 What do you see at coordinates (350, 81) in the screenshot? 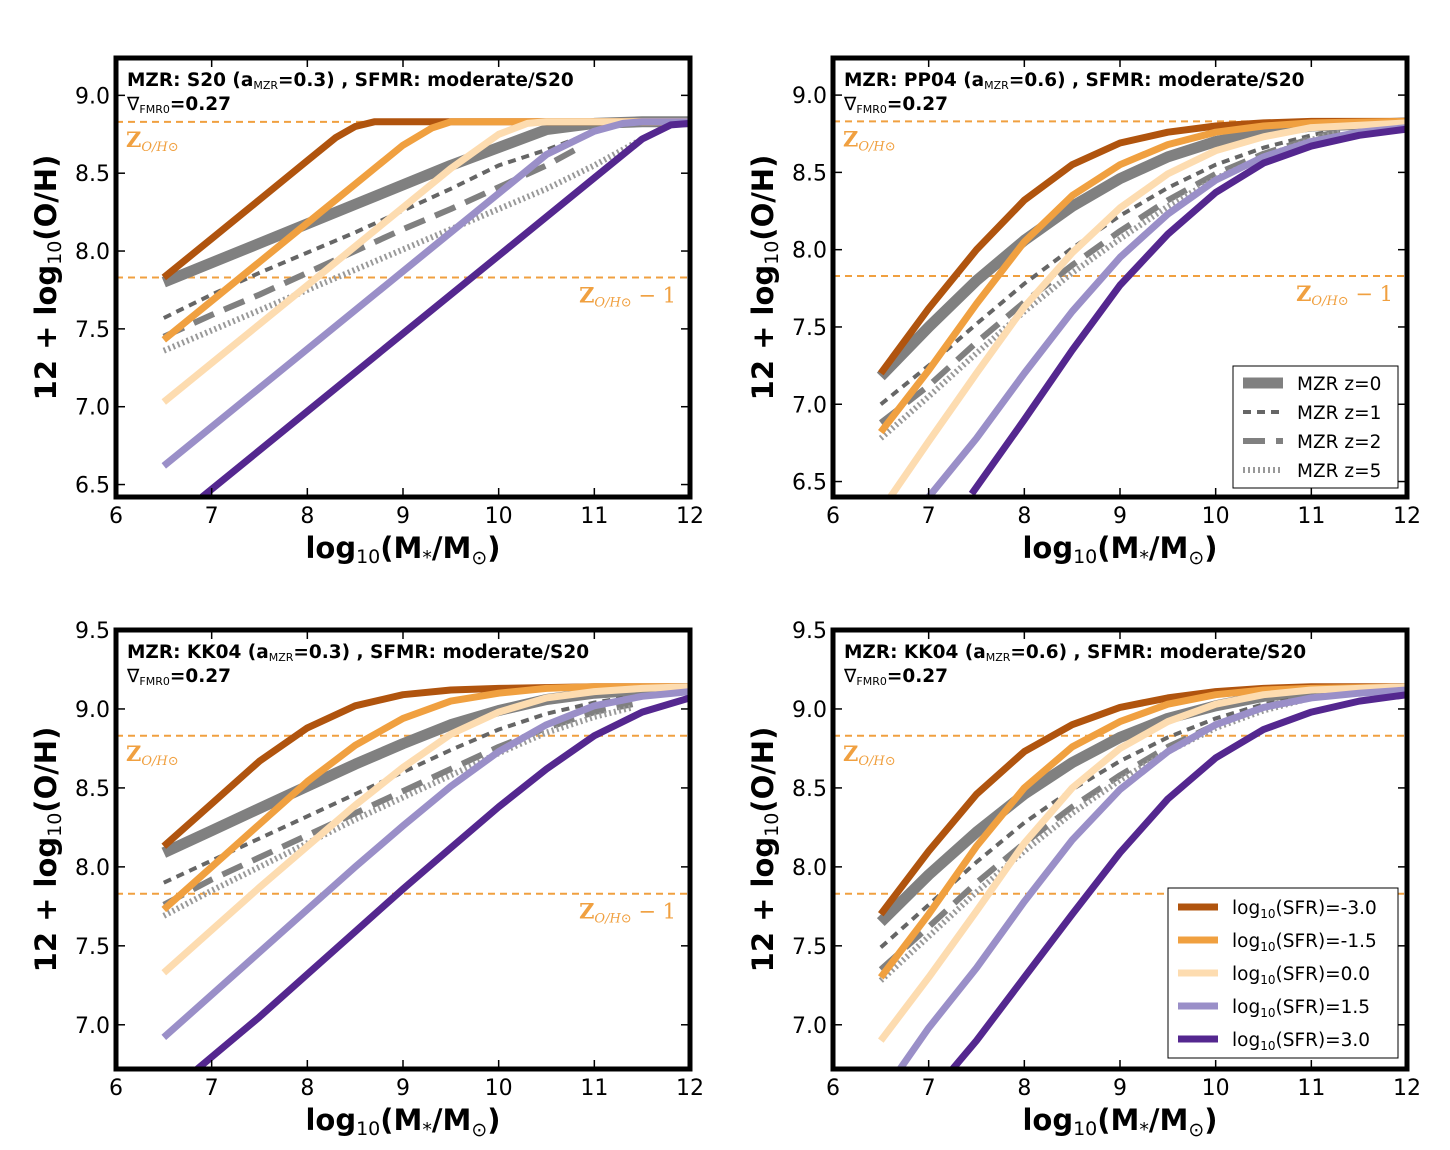
I see `panel-title: MZR: S20 (aMZR=0.3) , SFMR: moderate/S20` at bounding box center [350, 81].